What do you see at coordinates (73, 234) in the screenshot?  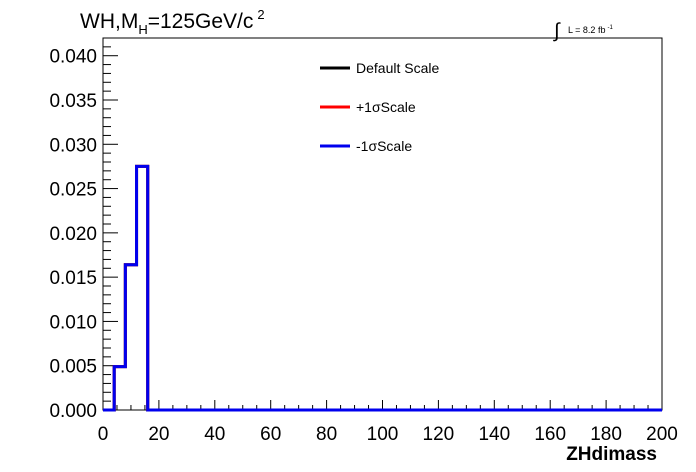 I see `y-tick-label: 0.020` at bounding box center [73, 234].